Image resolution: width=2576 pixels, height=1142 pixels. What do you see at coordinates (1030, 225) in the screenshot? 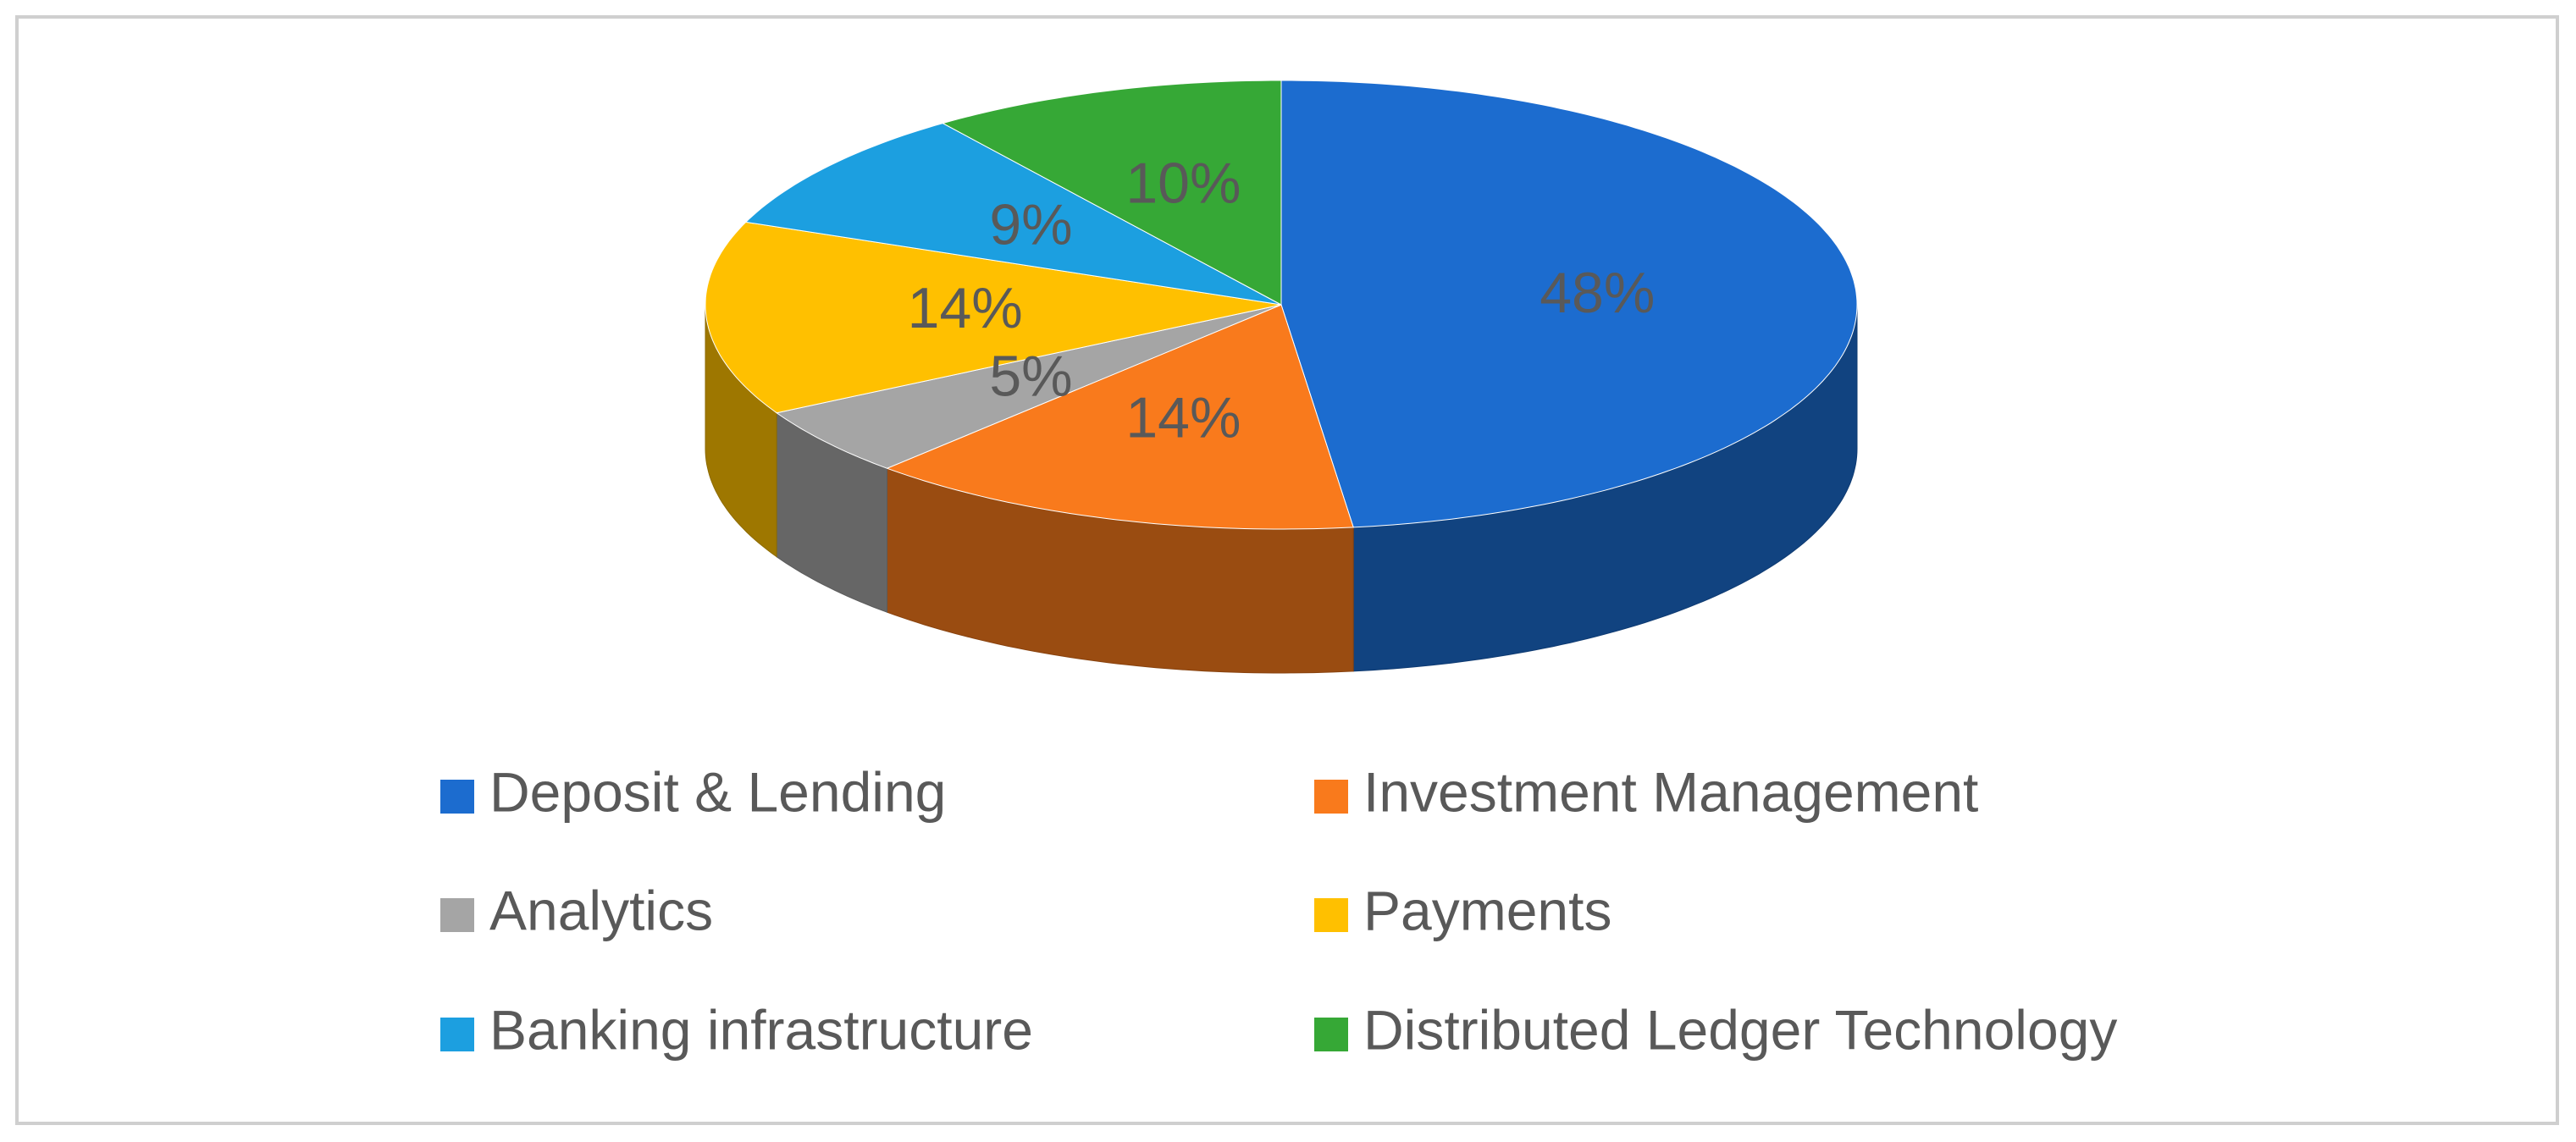
I see `data-label: 9%` at bounding box center [1030, 225].